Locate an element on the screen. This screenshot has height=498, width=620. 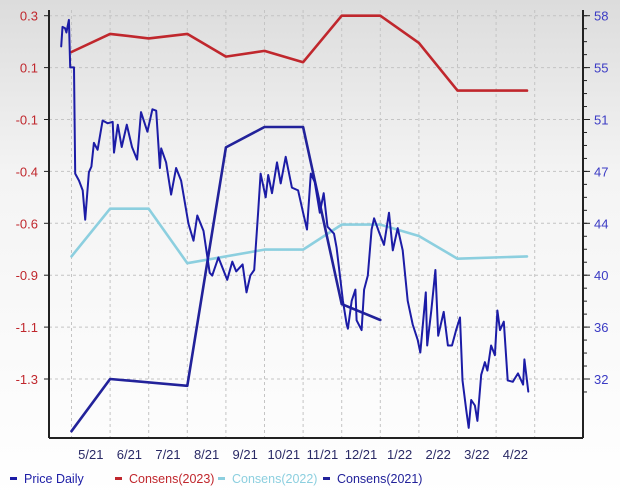
x-tick-label: 9/21 is located at coordinates (245, 454).